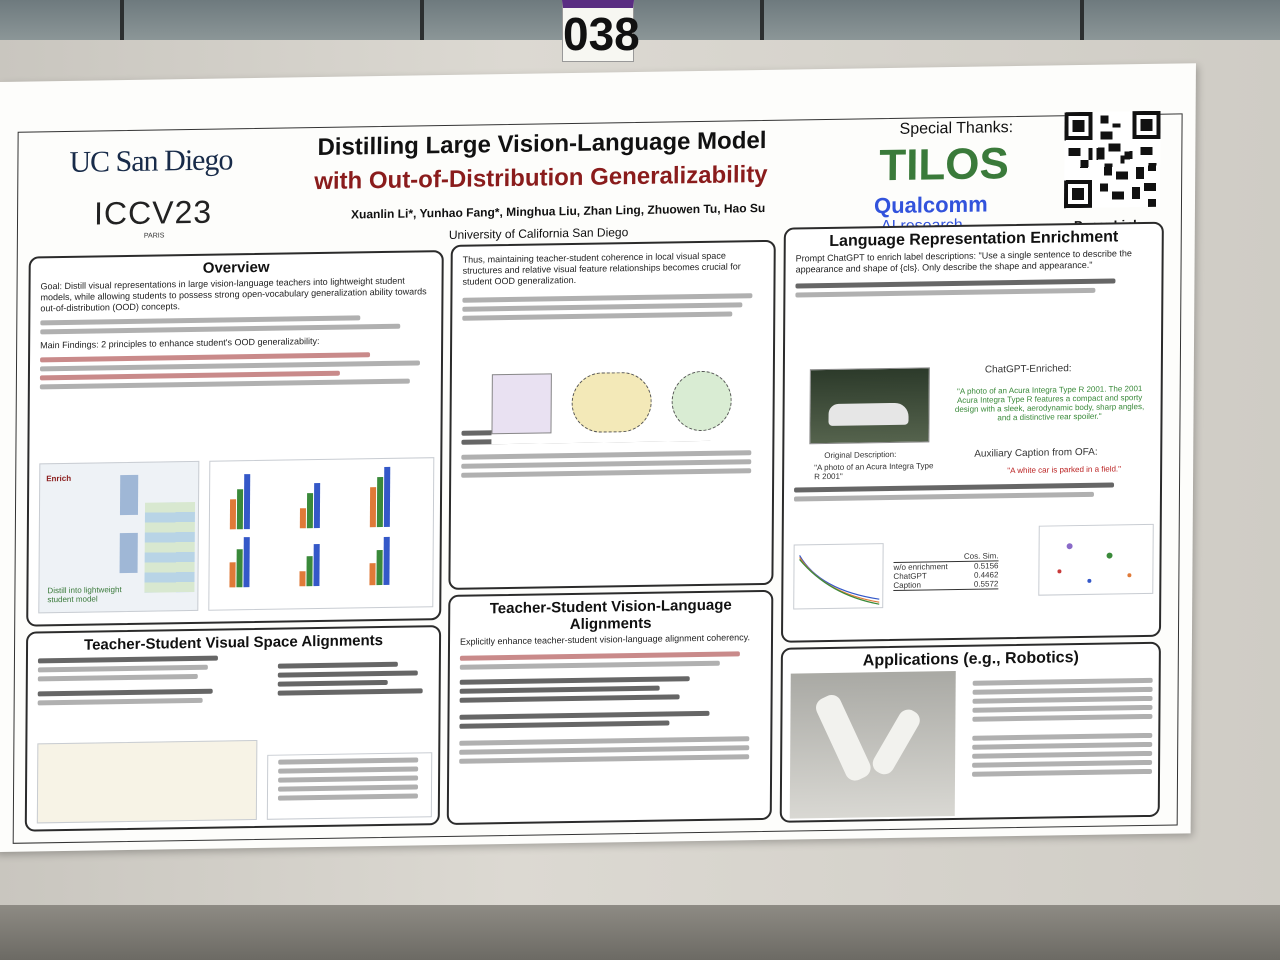  I want to click on distill-label: Distill into lightweight student model, so click(84, 595).